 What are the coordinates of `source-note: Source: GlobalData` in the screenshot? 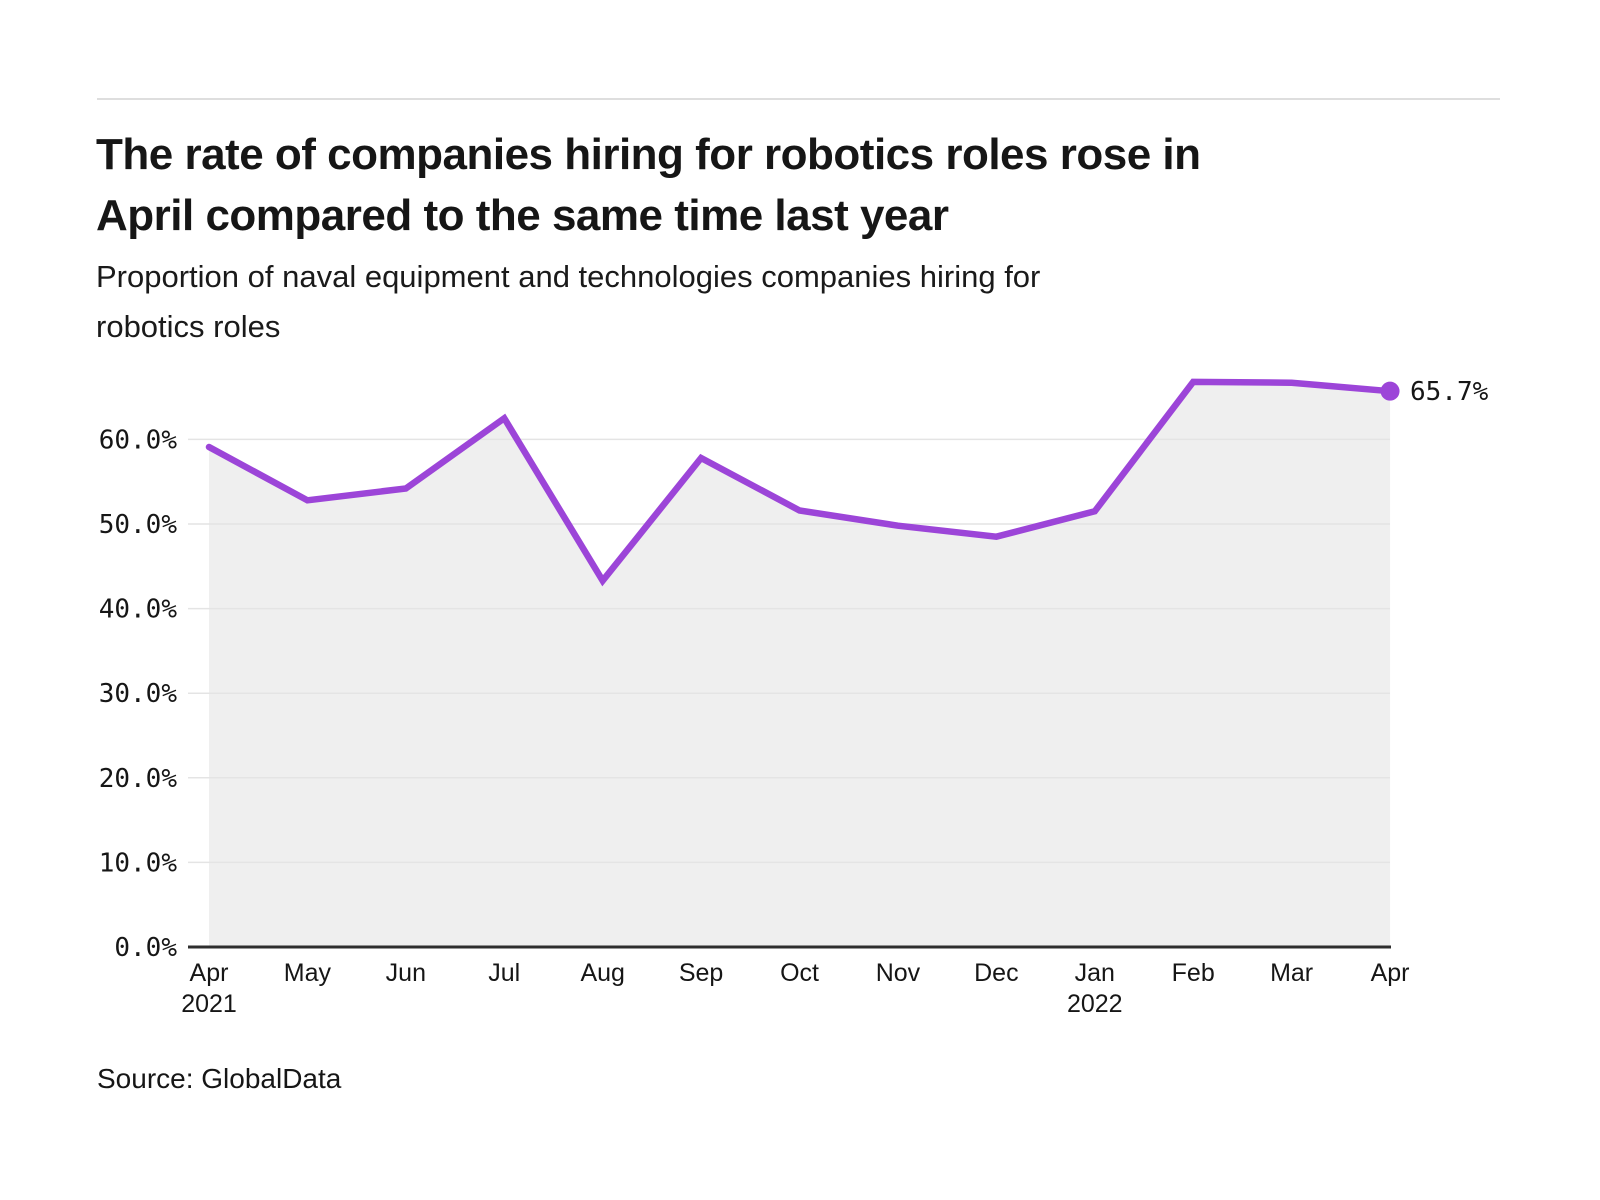 It's located at (219, 1078).